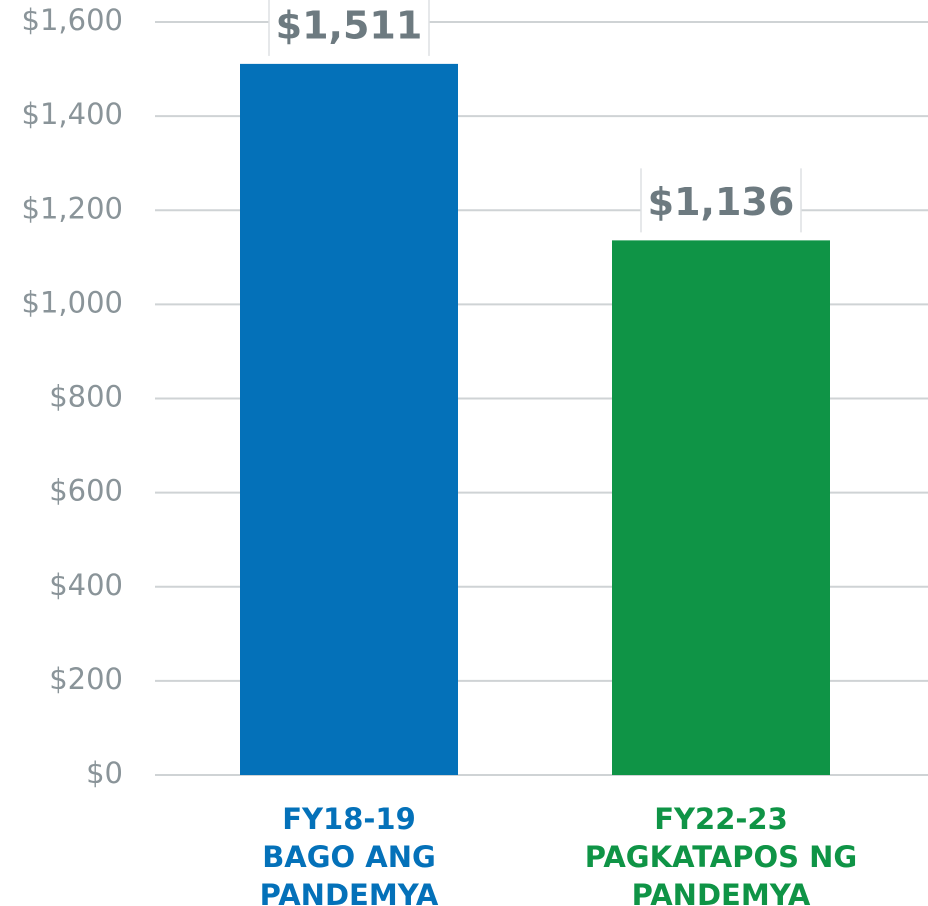 This screenshot has width=928, height=906. Describe the element at coordinates (349, 854) in the screenshot. I see `x-tick-label: FY18-19 BAGO ANG PANDEMYA` at that location.